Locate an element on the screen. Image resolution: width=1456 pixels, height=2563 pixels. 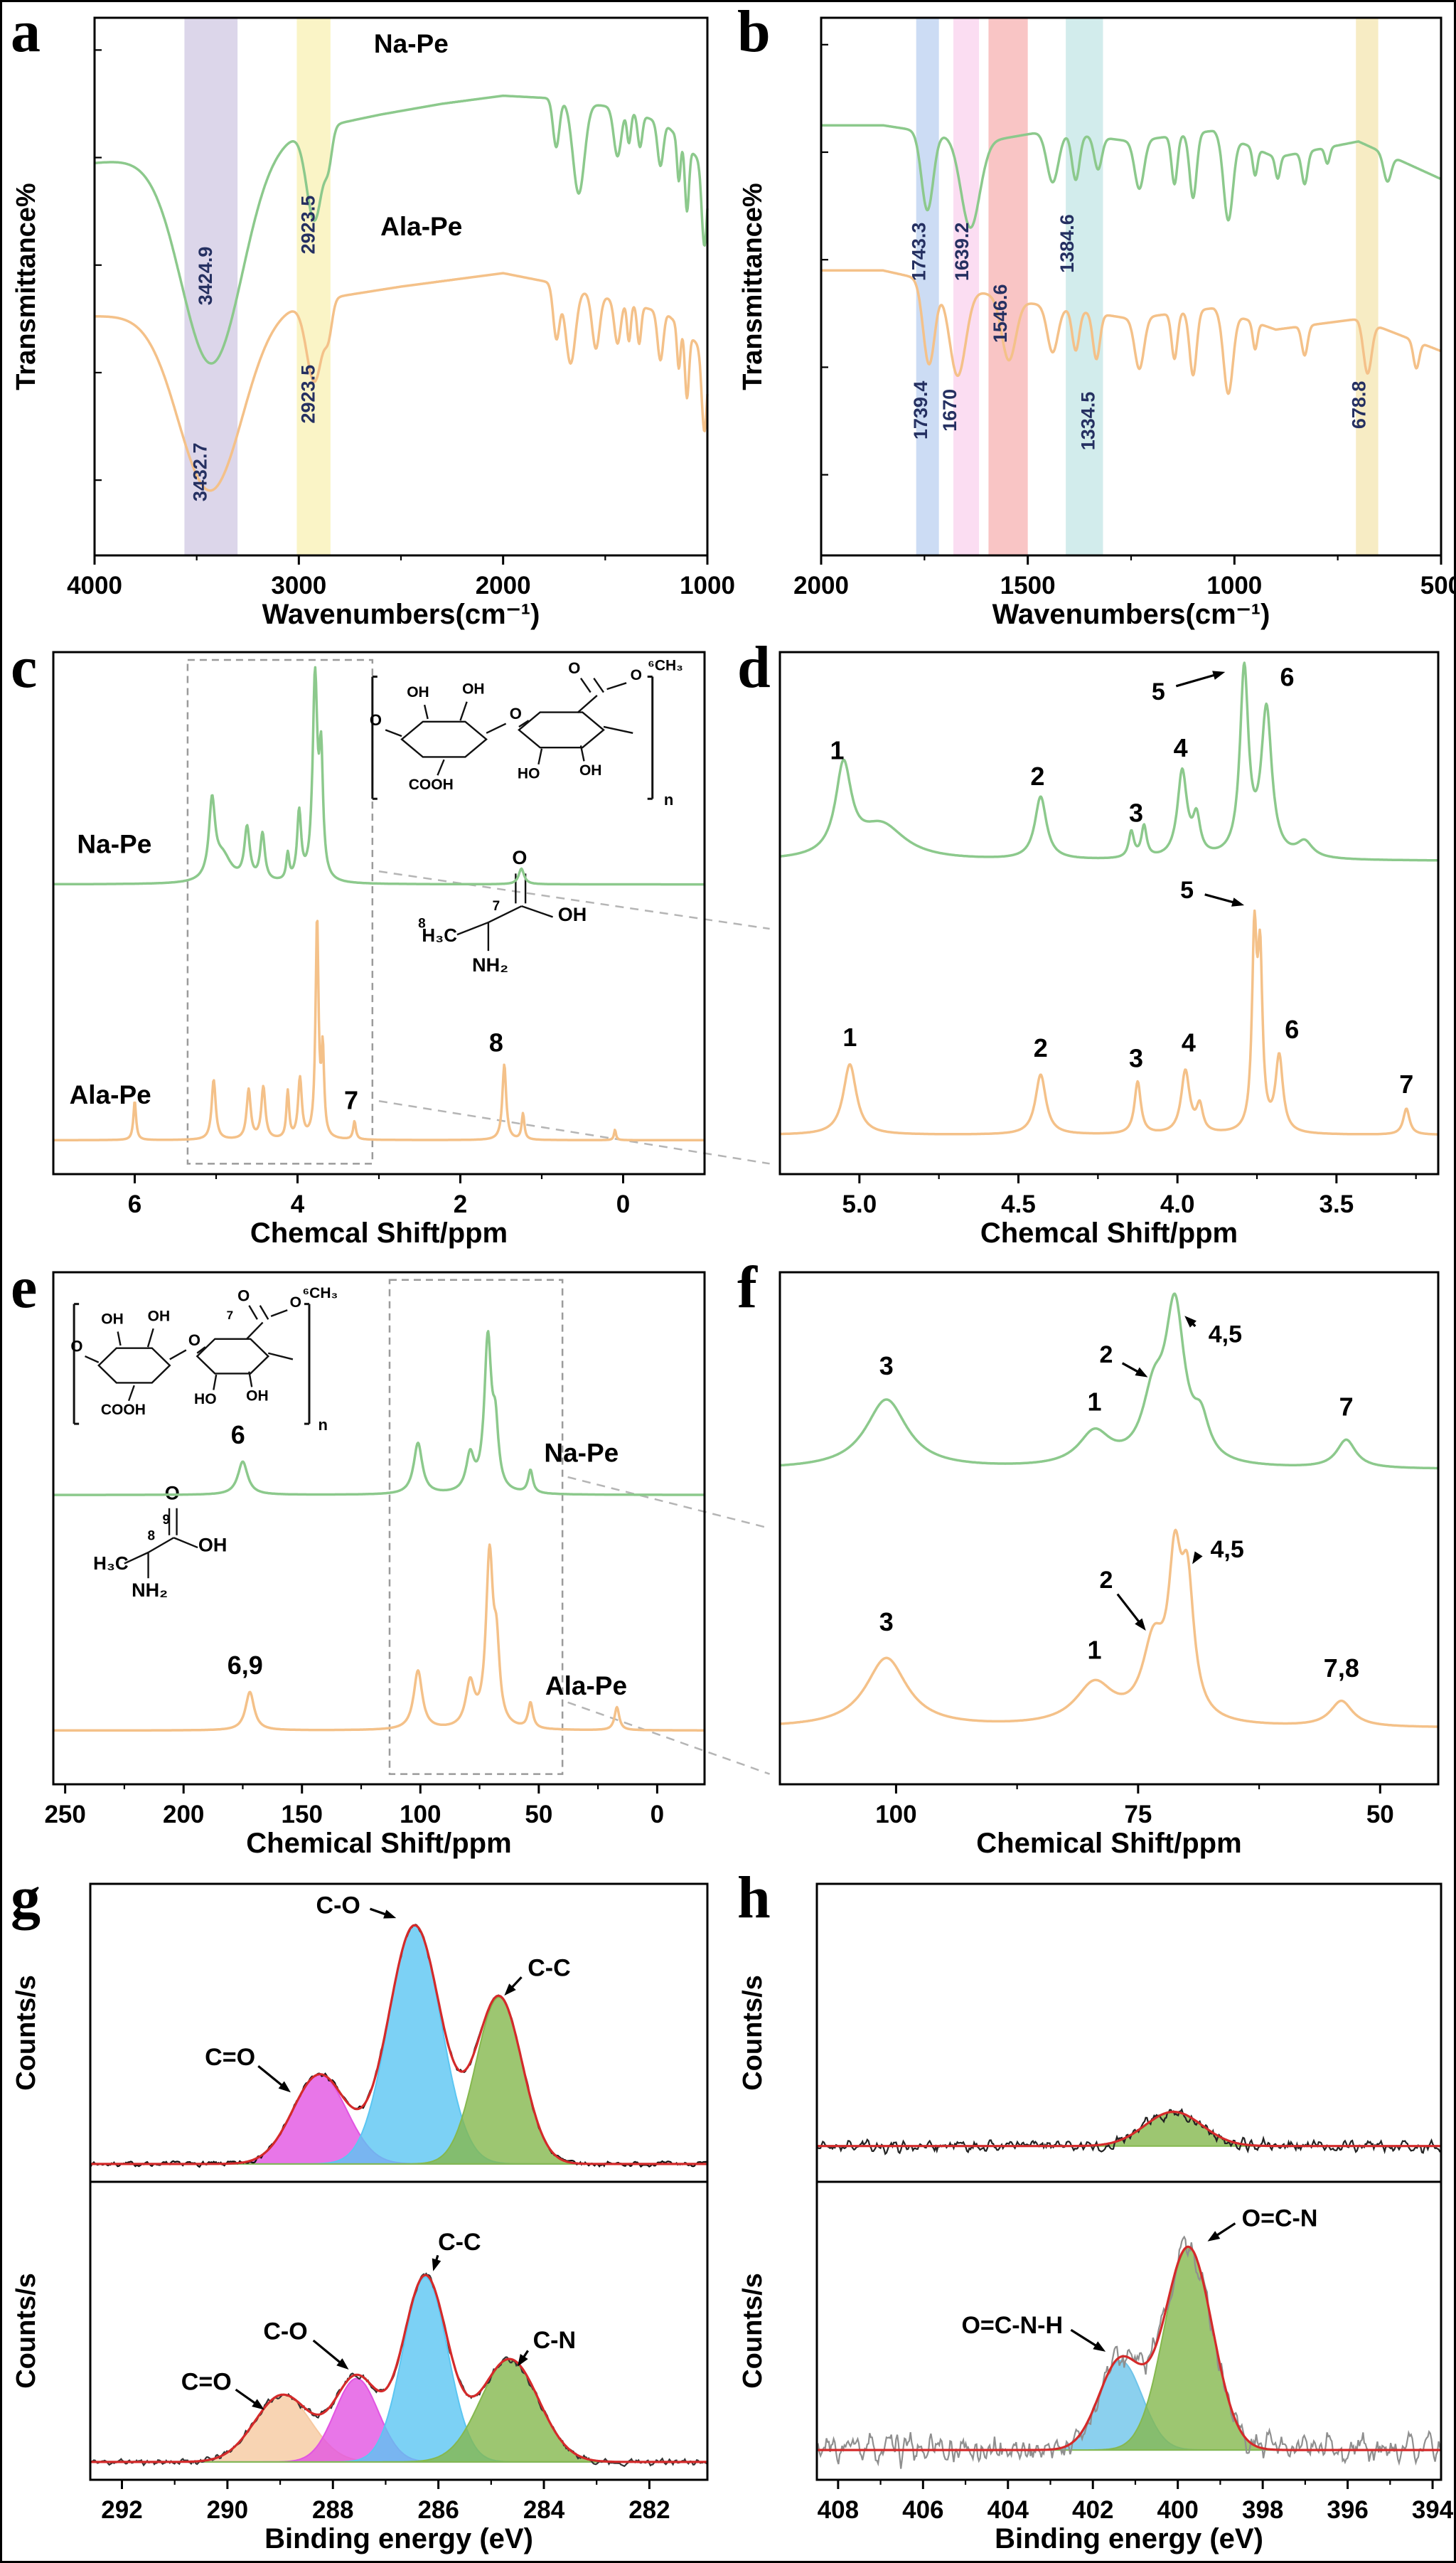
svg-text: 250 is located at coordinates (64, 1815).